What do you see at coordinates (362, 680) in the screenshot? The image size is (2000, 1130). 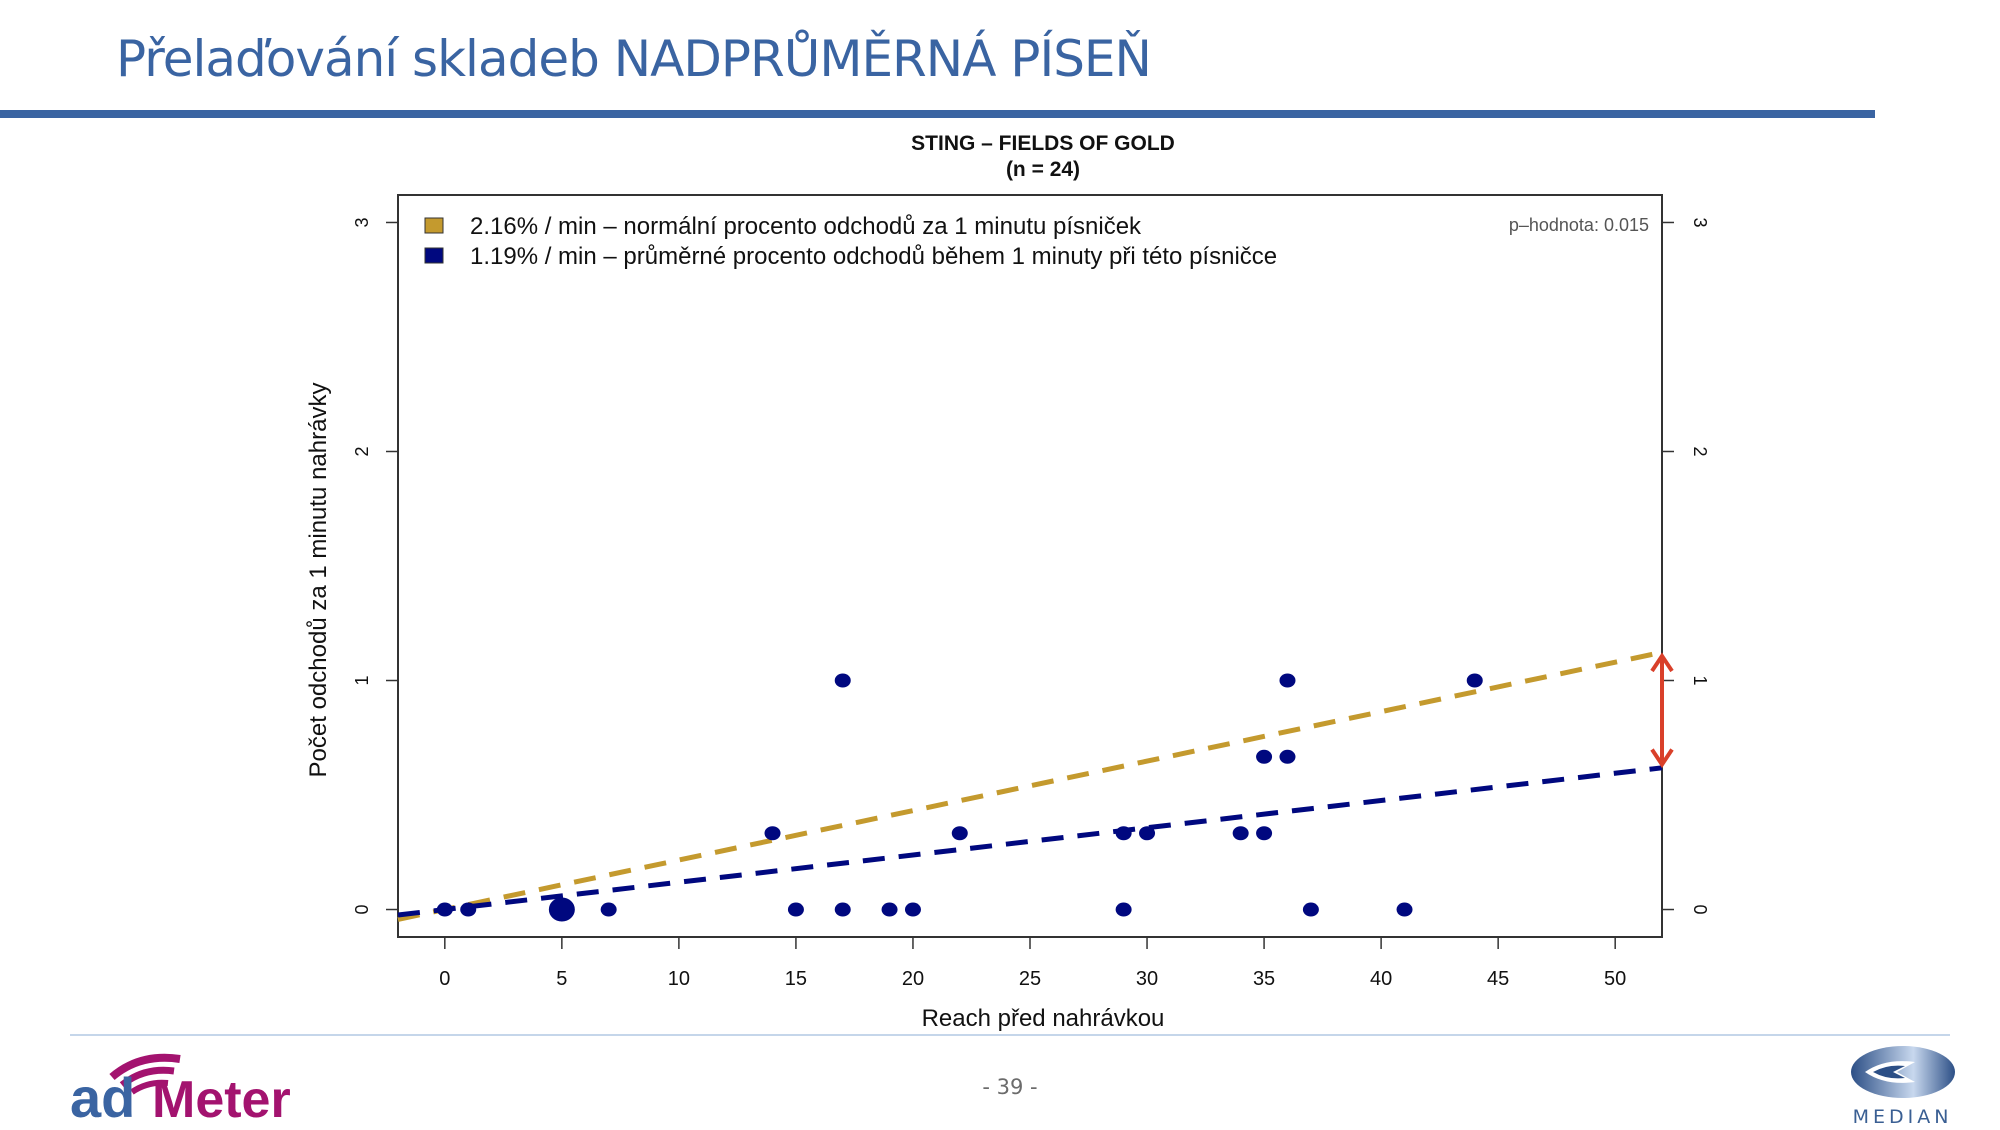 I see `y-tick-label-left: 1` at bounding box center [362, 680].